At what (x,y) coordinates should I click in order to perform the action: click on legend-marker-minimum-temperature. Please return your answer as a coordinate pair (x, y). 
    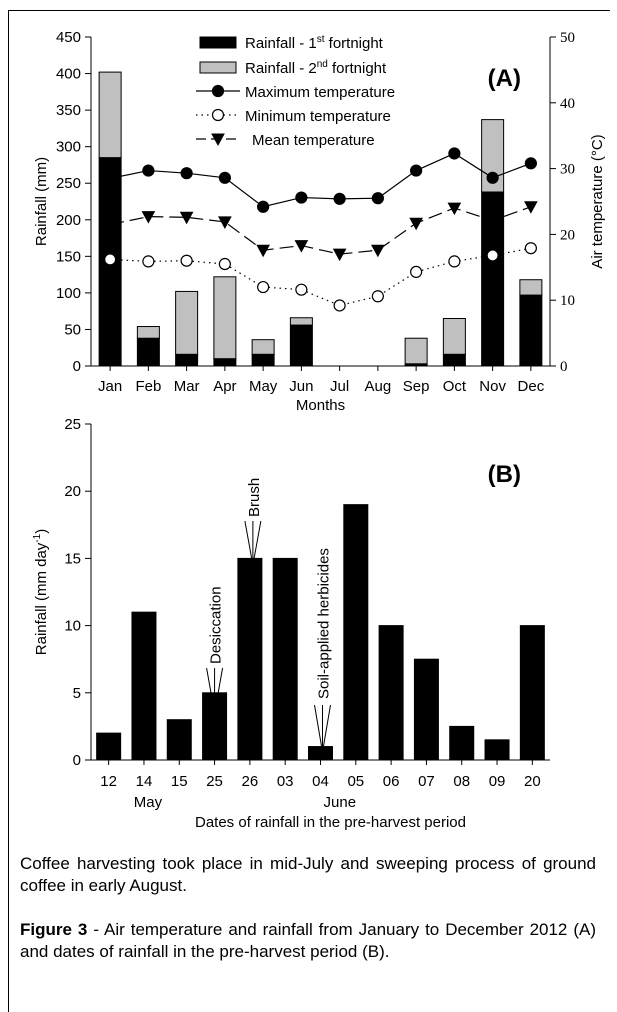
    Looking at the image, I should click on (218, 115).